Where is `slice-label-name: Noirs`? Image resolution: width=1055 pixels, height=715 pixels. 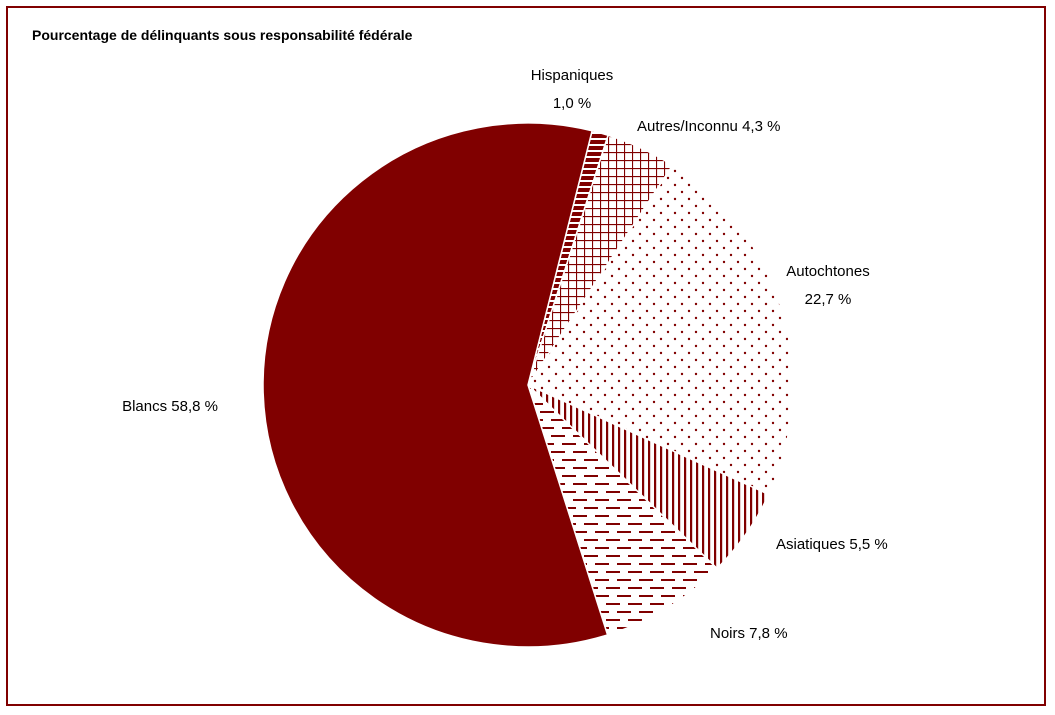
slice-label-name: Noirs is located at coordinates (729, 633).